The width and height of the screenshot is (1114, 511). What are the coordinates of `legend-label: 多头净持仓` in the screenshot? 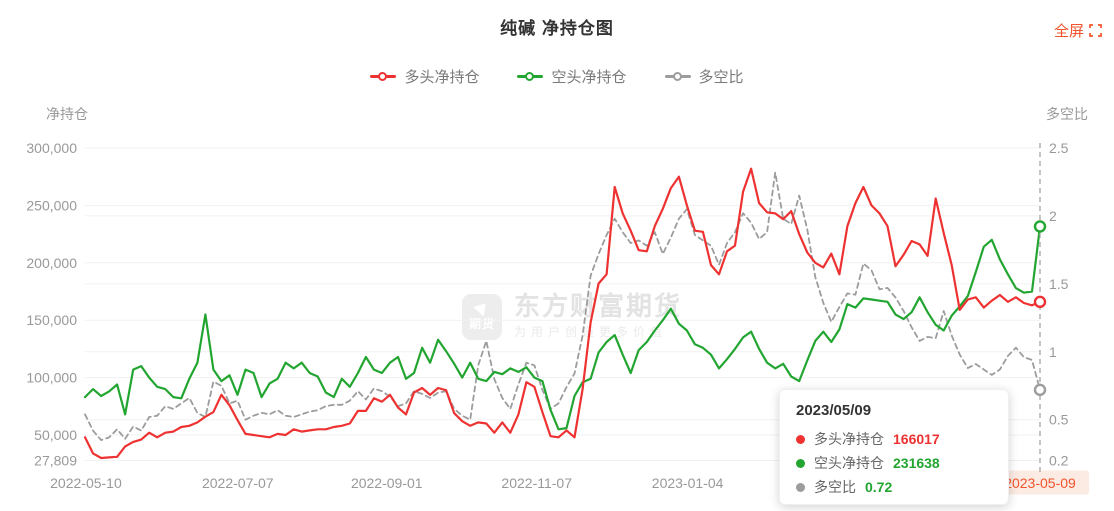 It's located at (442, 77).